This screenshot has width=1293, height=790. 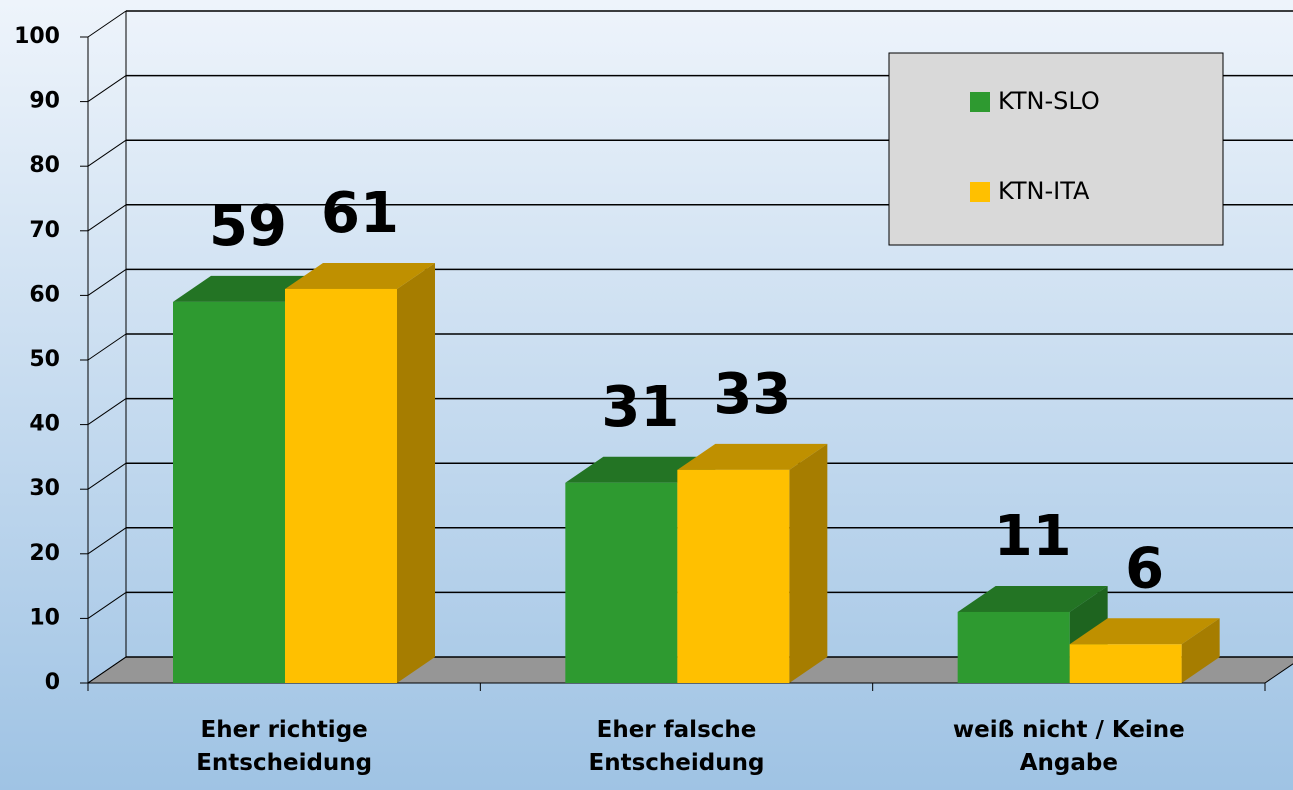 What do you see at coordinates (44, 294) in the screenshot?
I see `y-tick-label: 60` at bounding box center [44, 294].